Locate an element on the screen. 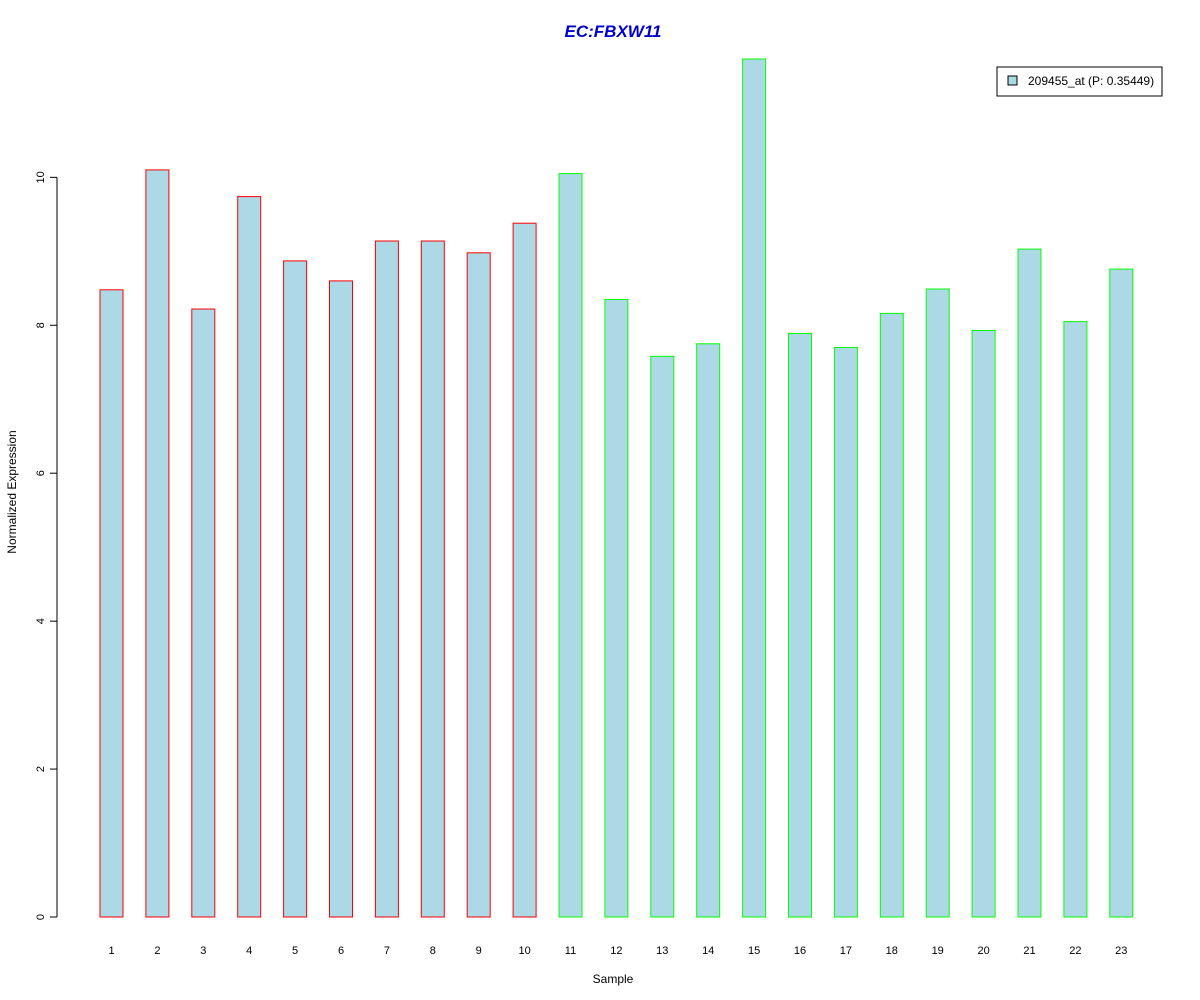  x-tick-label: 18 is located at coordinates (892, 951).